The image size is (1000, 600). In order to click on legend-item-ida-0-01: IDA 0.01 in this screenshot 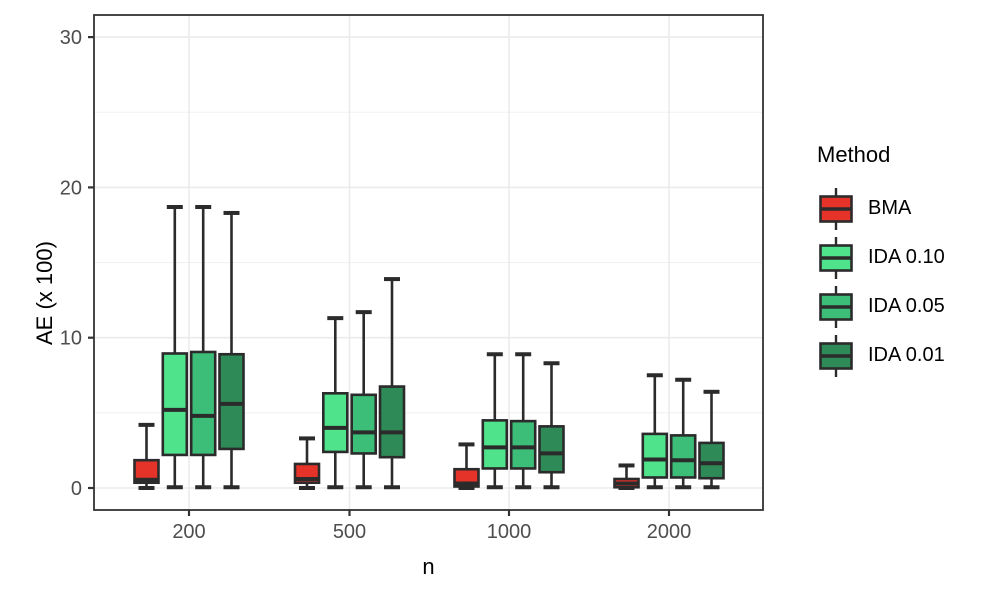, I will do `click(881, 355)`.